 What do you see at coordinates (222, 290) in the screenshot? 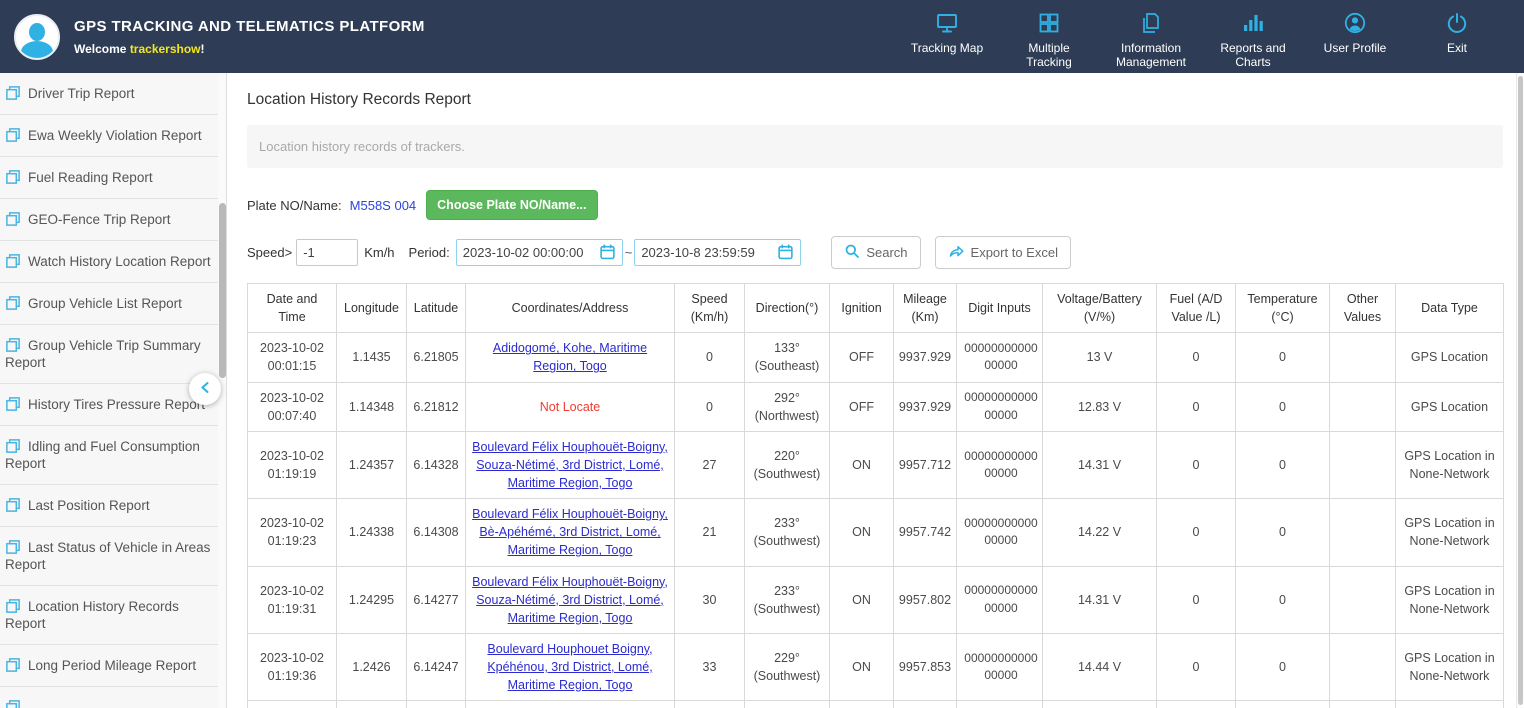
I see `sidebar-scrollbar-thumb` at bounding box center [222, 290].